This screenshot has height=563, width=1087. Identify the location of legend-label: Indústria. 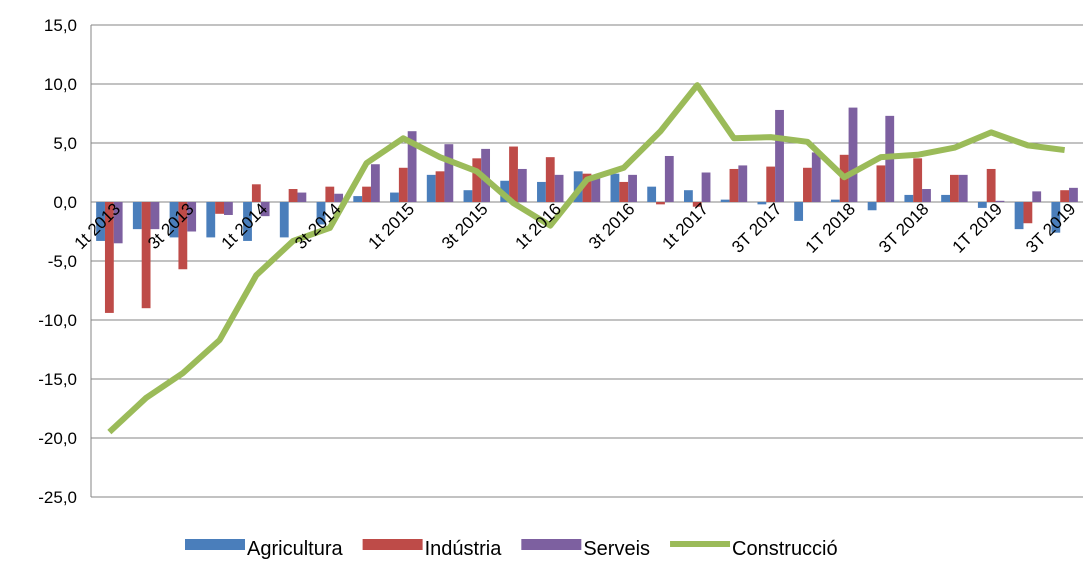
(464, 549).